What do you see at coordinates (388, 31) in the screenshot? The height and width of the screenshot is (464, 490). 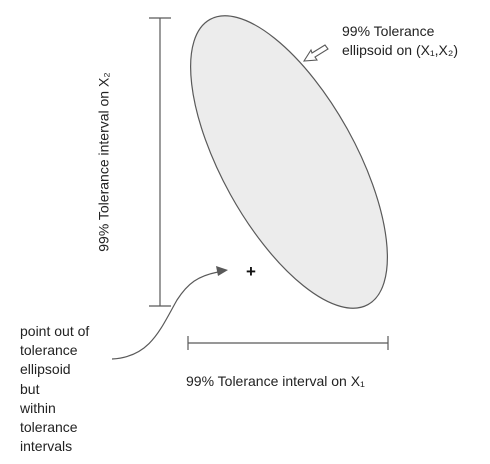 I see `ellipsoid-label-line1: 99% Tolerance` at bounding box center [388, 31].